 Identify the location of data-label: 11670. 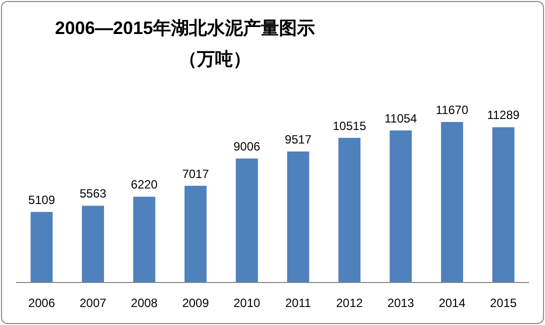
(452, 110).